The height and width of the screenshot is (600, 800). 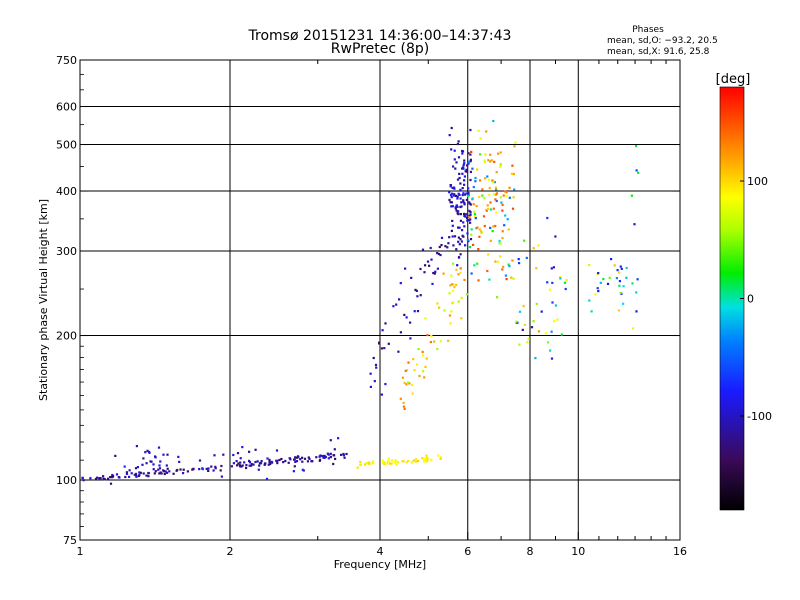 What do you see at coordinates (732, 298) in the screenshot?
I see `colorbar` at bounding box center [732, 298].